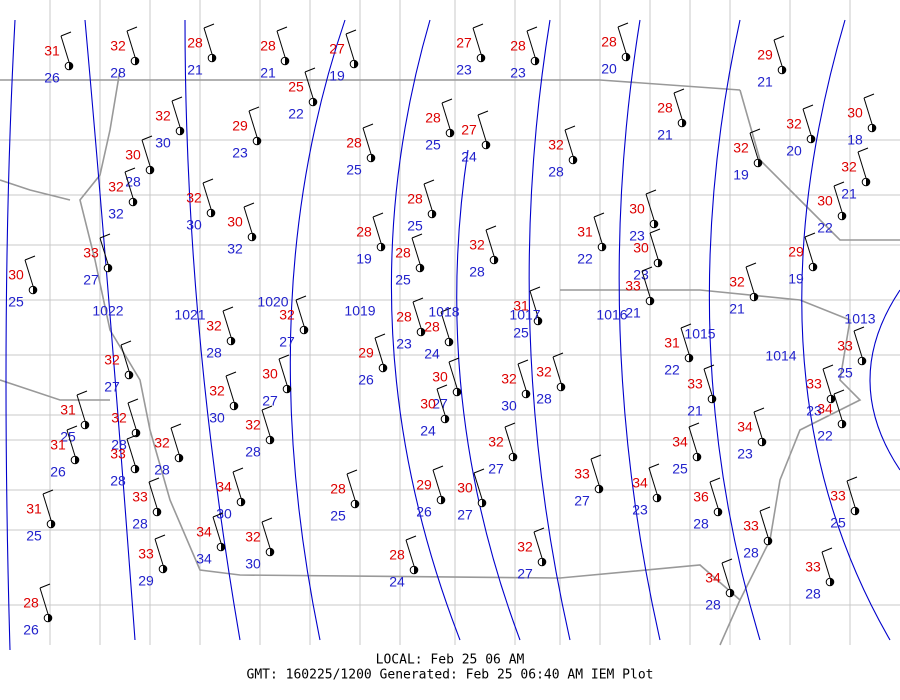 The width and height of the screenshot is (900, 700). What do you see at coordinates (852, 353) in the screenshot?
I see `station: 33 25` at bounding box center [852, 353].